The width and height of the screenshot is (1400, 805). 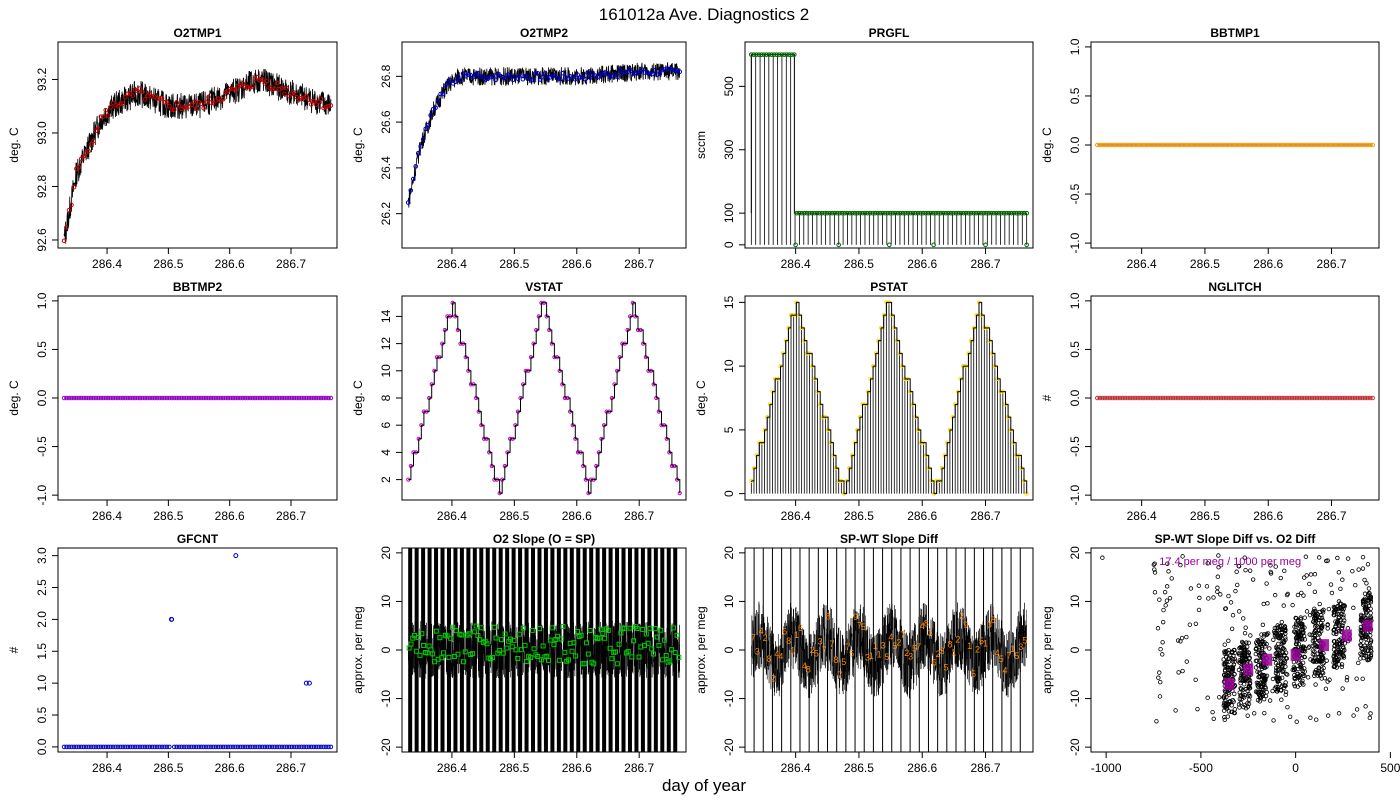 What do you see at coordinates (14, 145) in the screenshot?
I see `y-axis-label-o2tmp1: deg. C` at bounding box center [14, 145].